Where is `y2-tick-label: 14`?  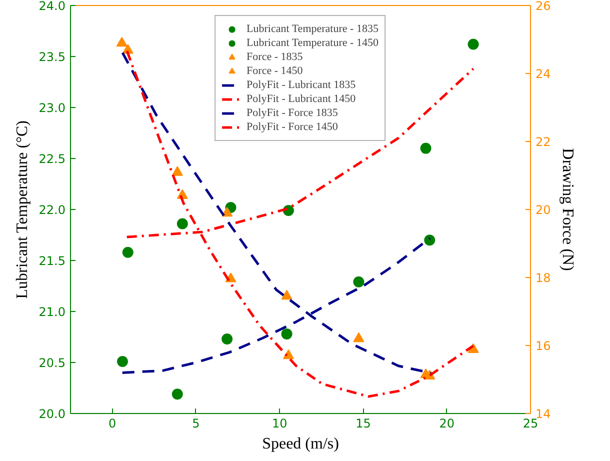
y2-tick-label: 14 is located at coordinates (543, 414).